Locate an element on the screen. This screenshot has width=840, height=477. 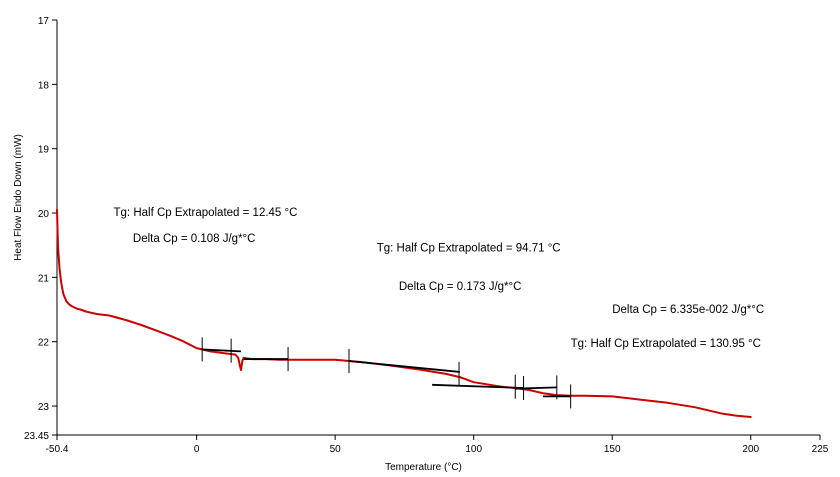
marker-layer is located at coordinates (386, 373).